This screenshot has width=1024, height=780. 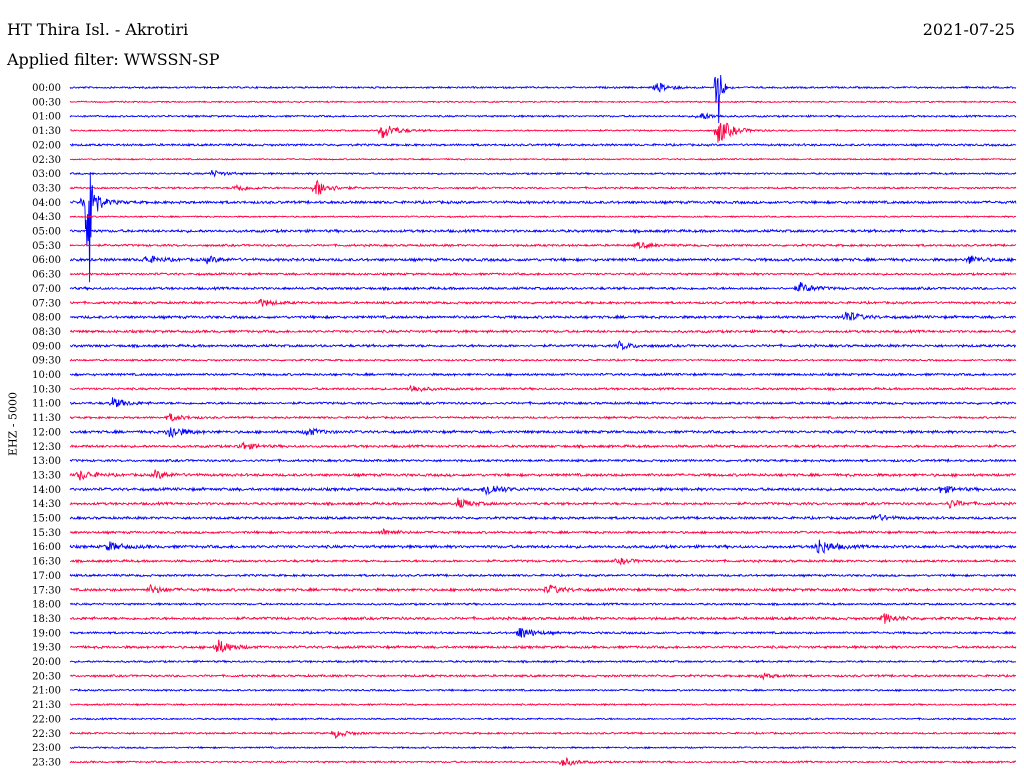 What do you see at coordinates (46, 346) in the screenshot?
I see `tick-label-18: 09:00` at bounding box center [46, 346].